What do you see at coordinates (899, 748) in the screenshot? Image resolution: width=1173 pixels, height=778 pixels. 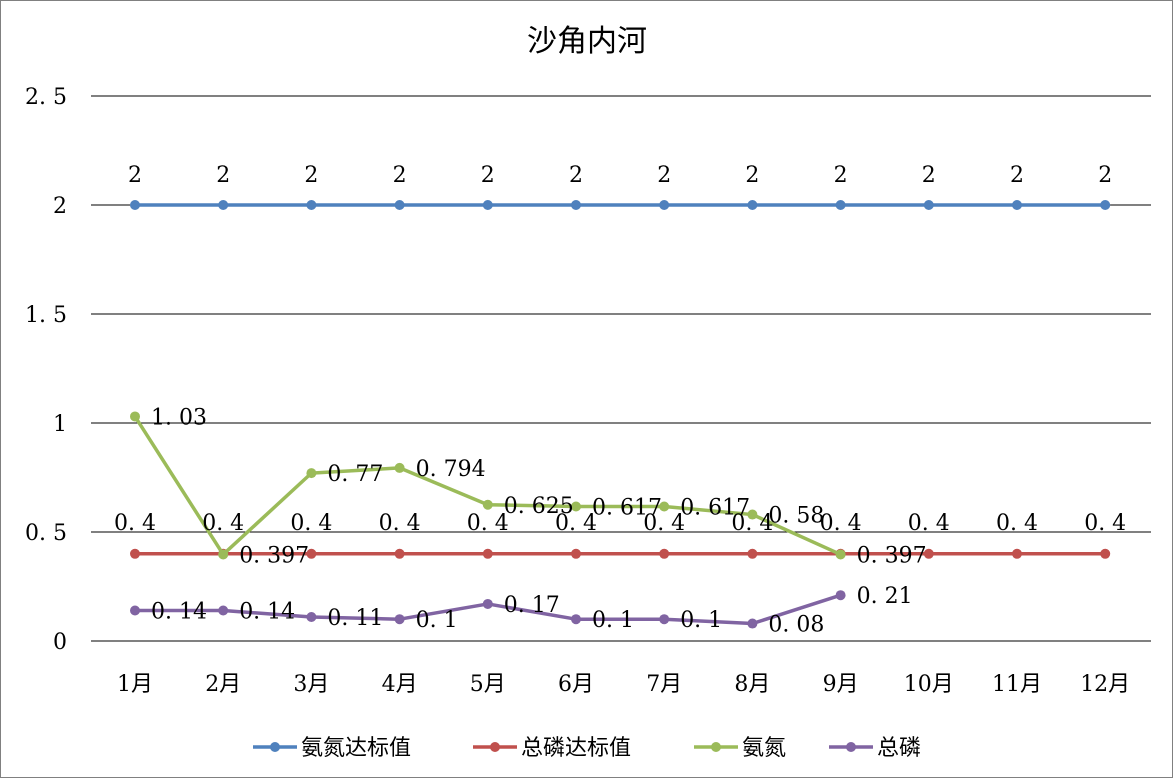 I see `legend-label: 总磷` at bounding box center [899, 748].